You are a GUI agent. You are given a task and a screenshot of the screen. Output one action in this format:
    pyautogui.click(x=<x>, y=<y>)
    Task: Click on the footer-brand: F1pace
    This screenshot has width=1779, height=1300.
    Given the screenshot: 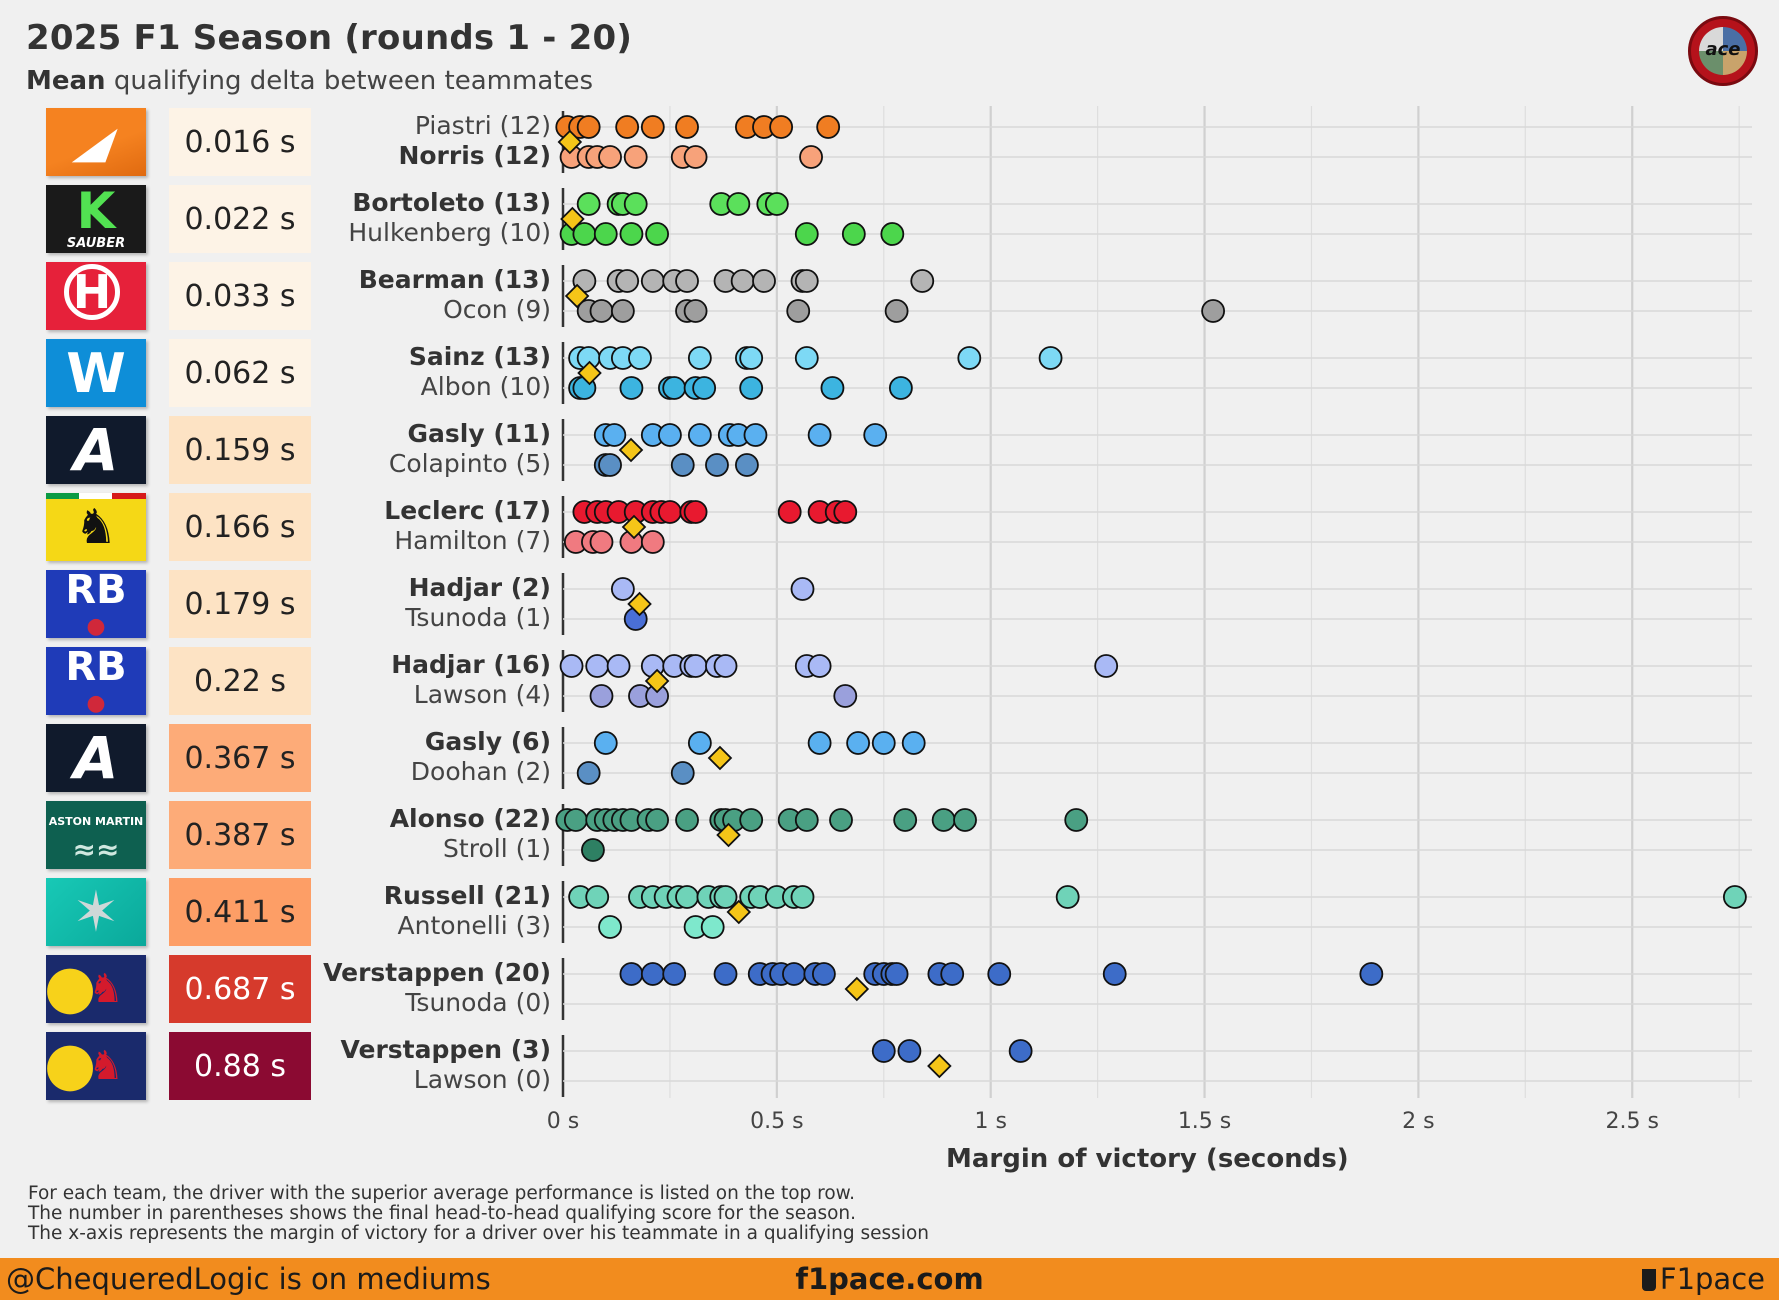 What is the action you would take?
    pyautogui.click(x=1703, y=1279)
    